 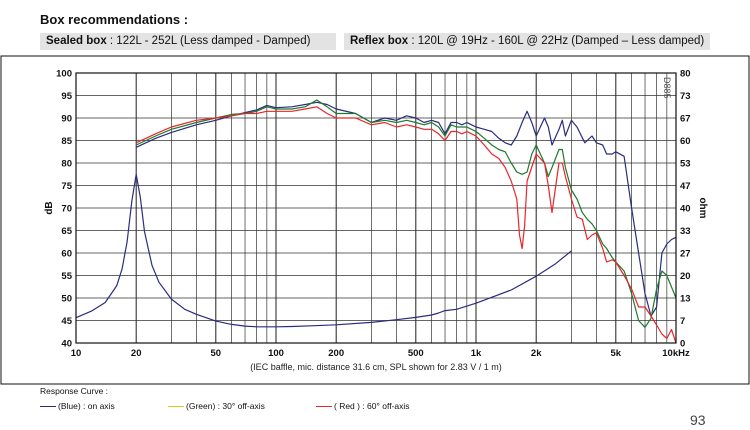 I want to click on y-tick-label: 65, so click(x=66, y=231).